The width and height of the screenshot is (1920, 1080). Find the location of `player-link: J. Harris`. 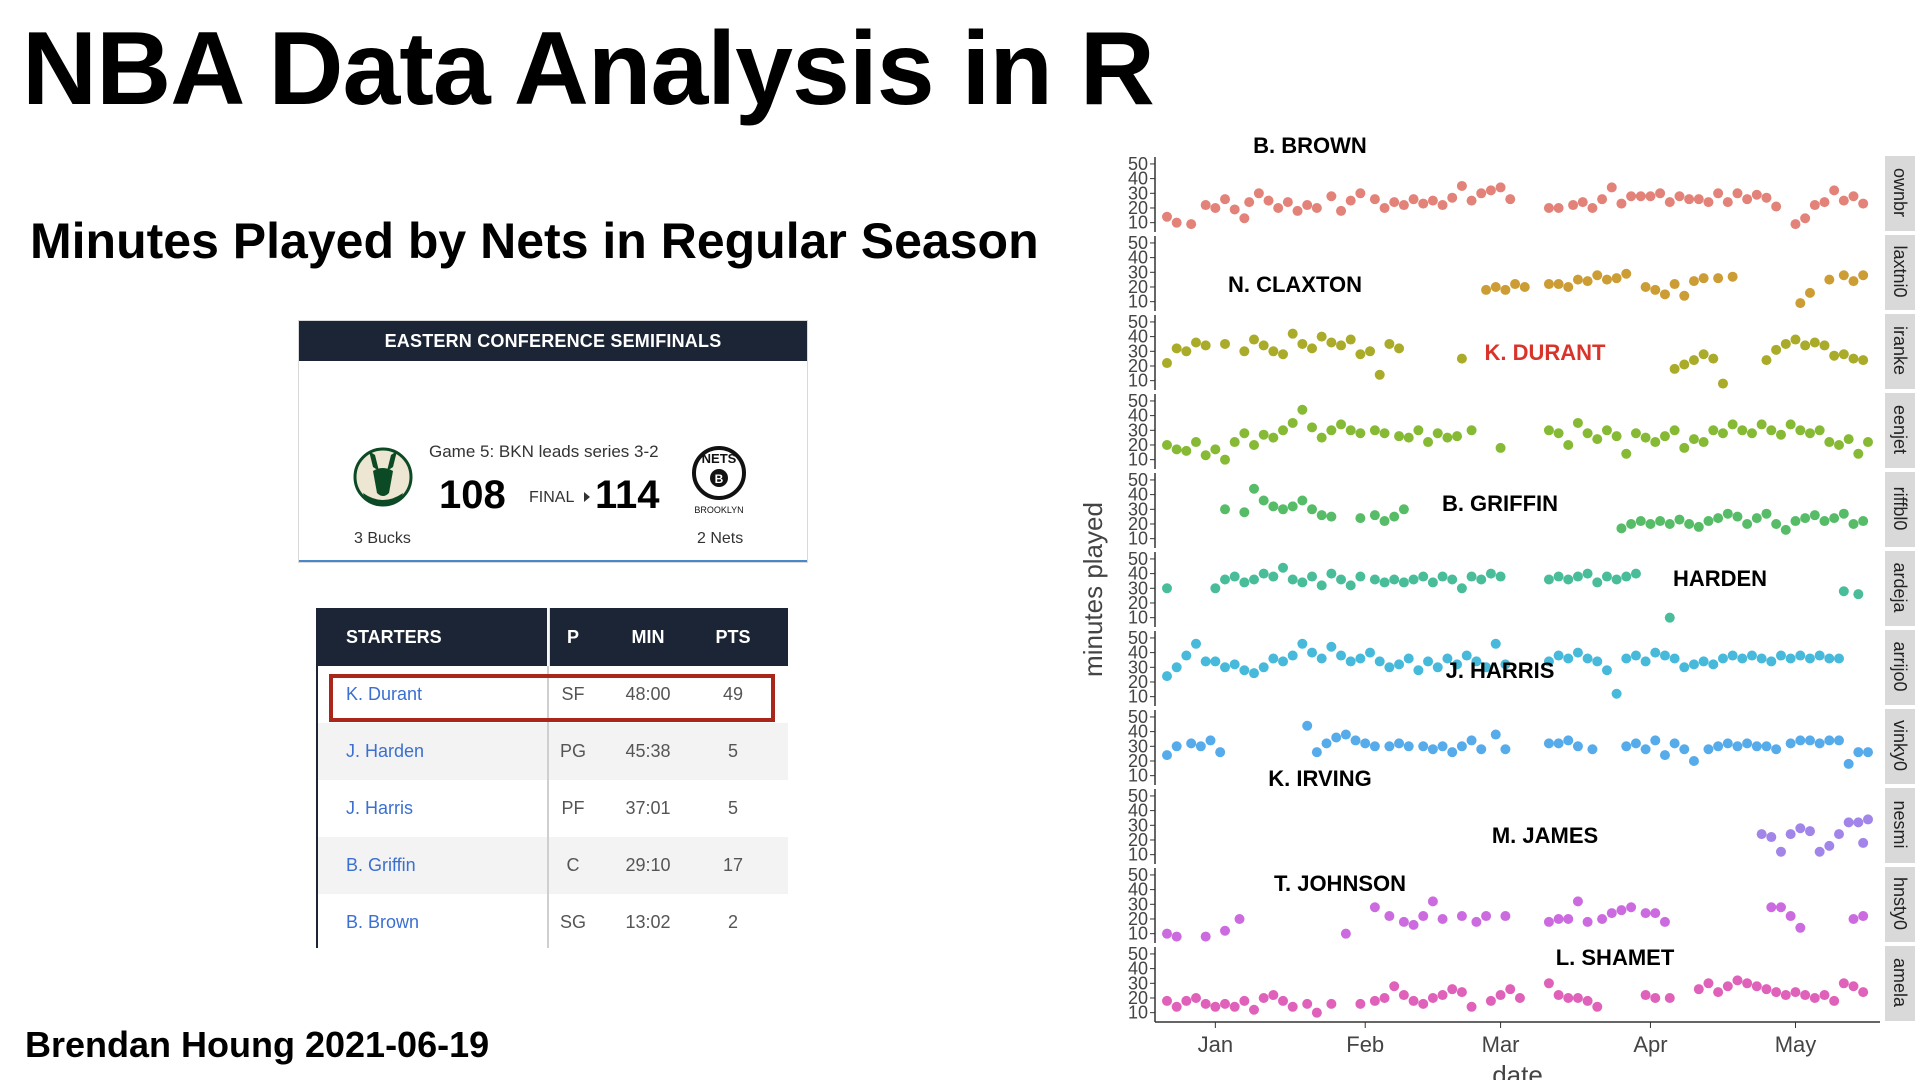

player-link: J. Harris is located at coordinates (379, 808).